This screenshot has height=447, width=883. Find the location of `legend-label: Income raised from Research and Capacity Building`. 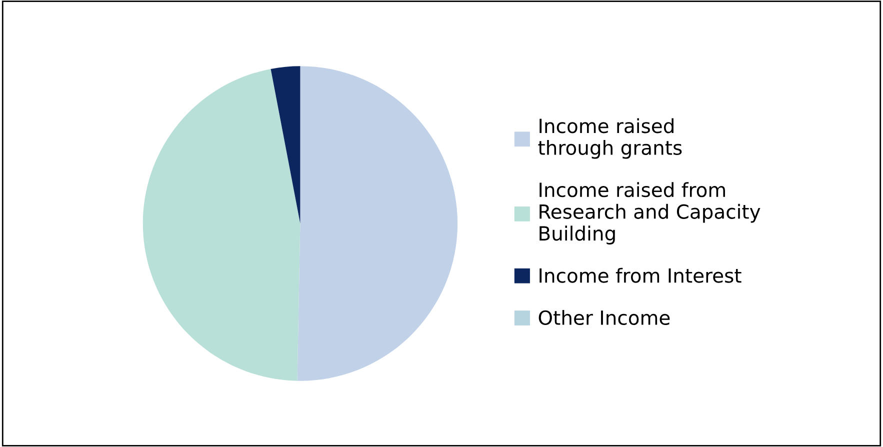

legend-label: Income raised from Research and Capacity Building is located at coordinates (650, 213).